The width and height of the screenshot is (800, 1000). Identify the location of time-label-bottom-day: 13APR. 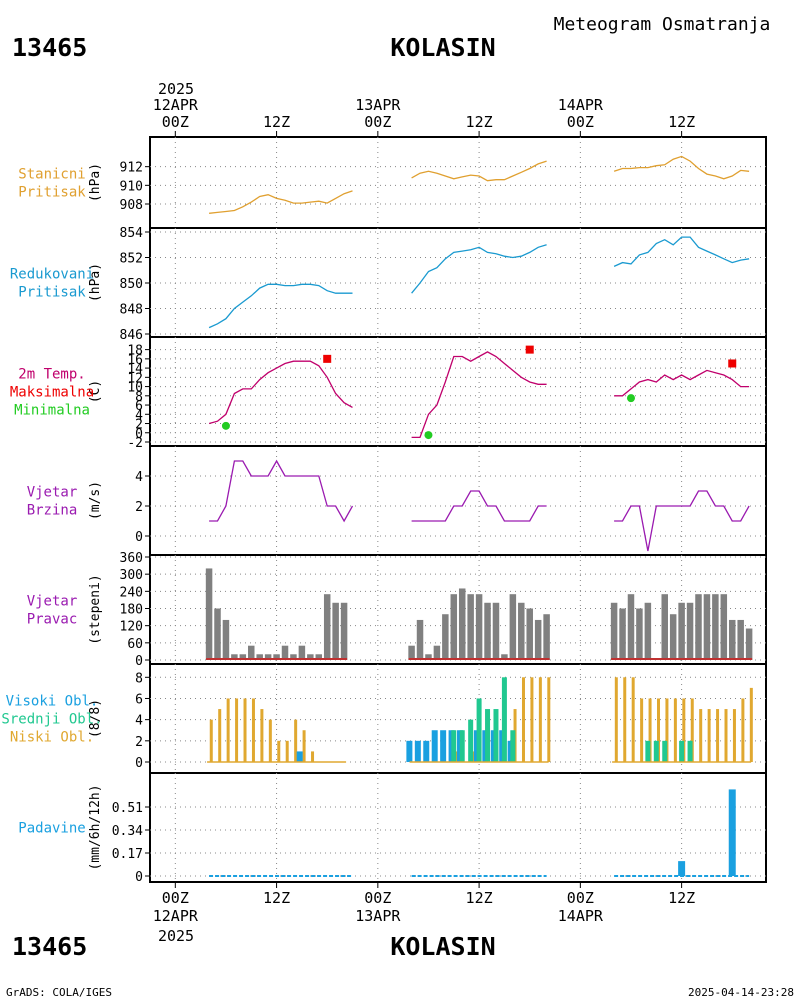
(378, 916).